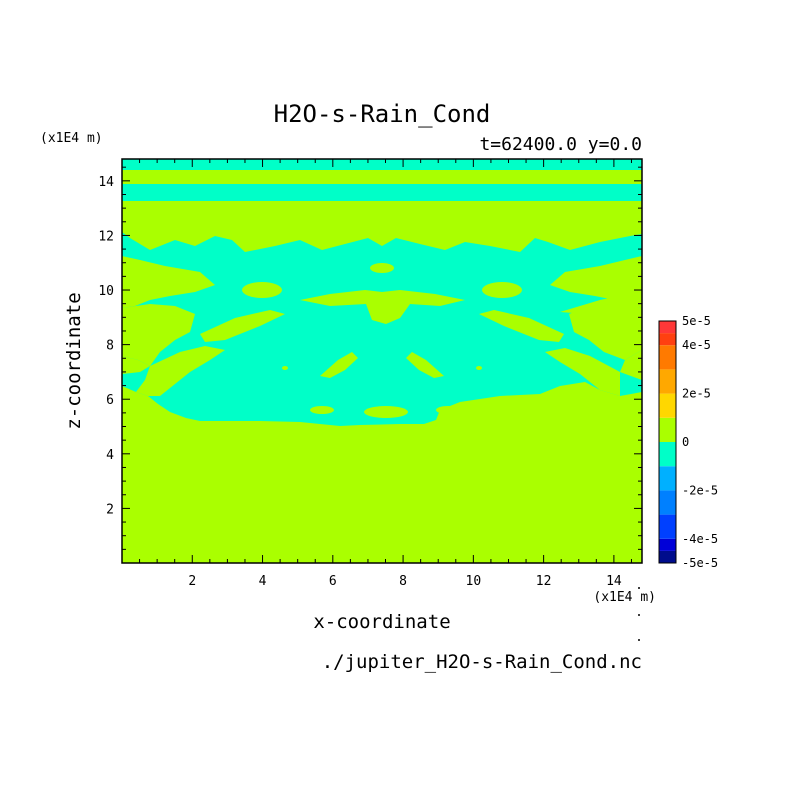 This screenshot has width=804, height=804. Describe the element at coordinates (502, 290) in the screenshot. I see `field-positive-island-right-blob` at that location.